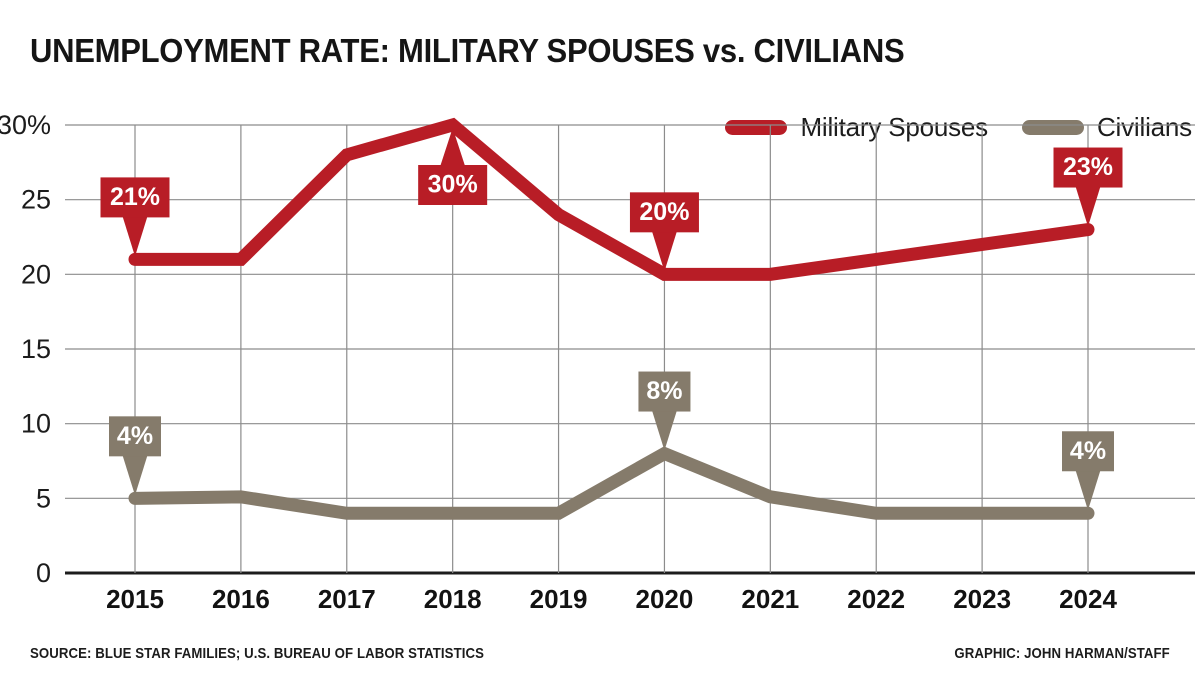 The width and height of the screenshot is (1200, 700). Describe the element at coordinates (1062, 653) in the screenshot. I see `credit-note: GRAPHIC: JOHN HARMAN/STAFF` at that location.